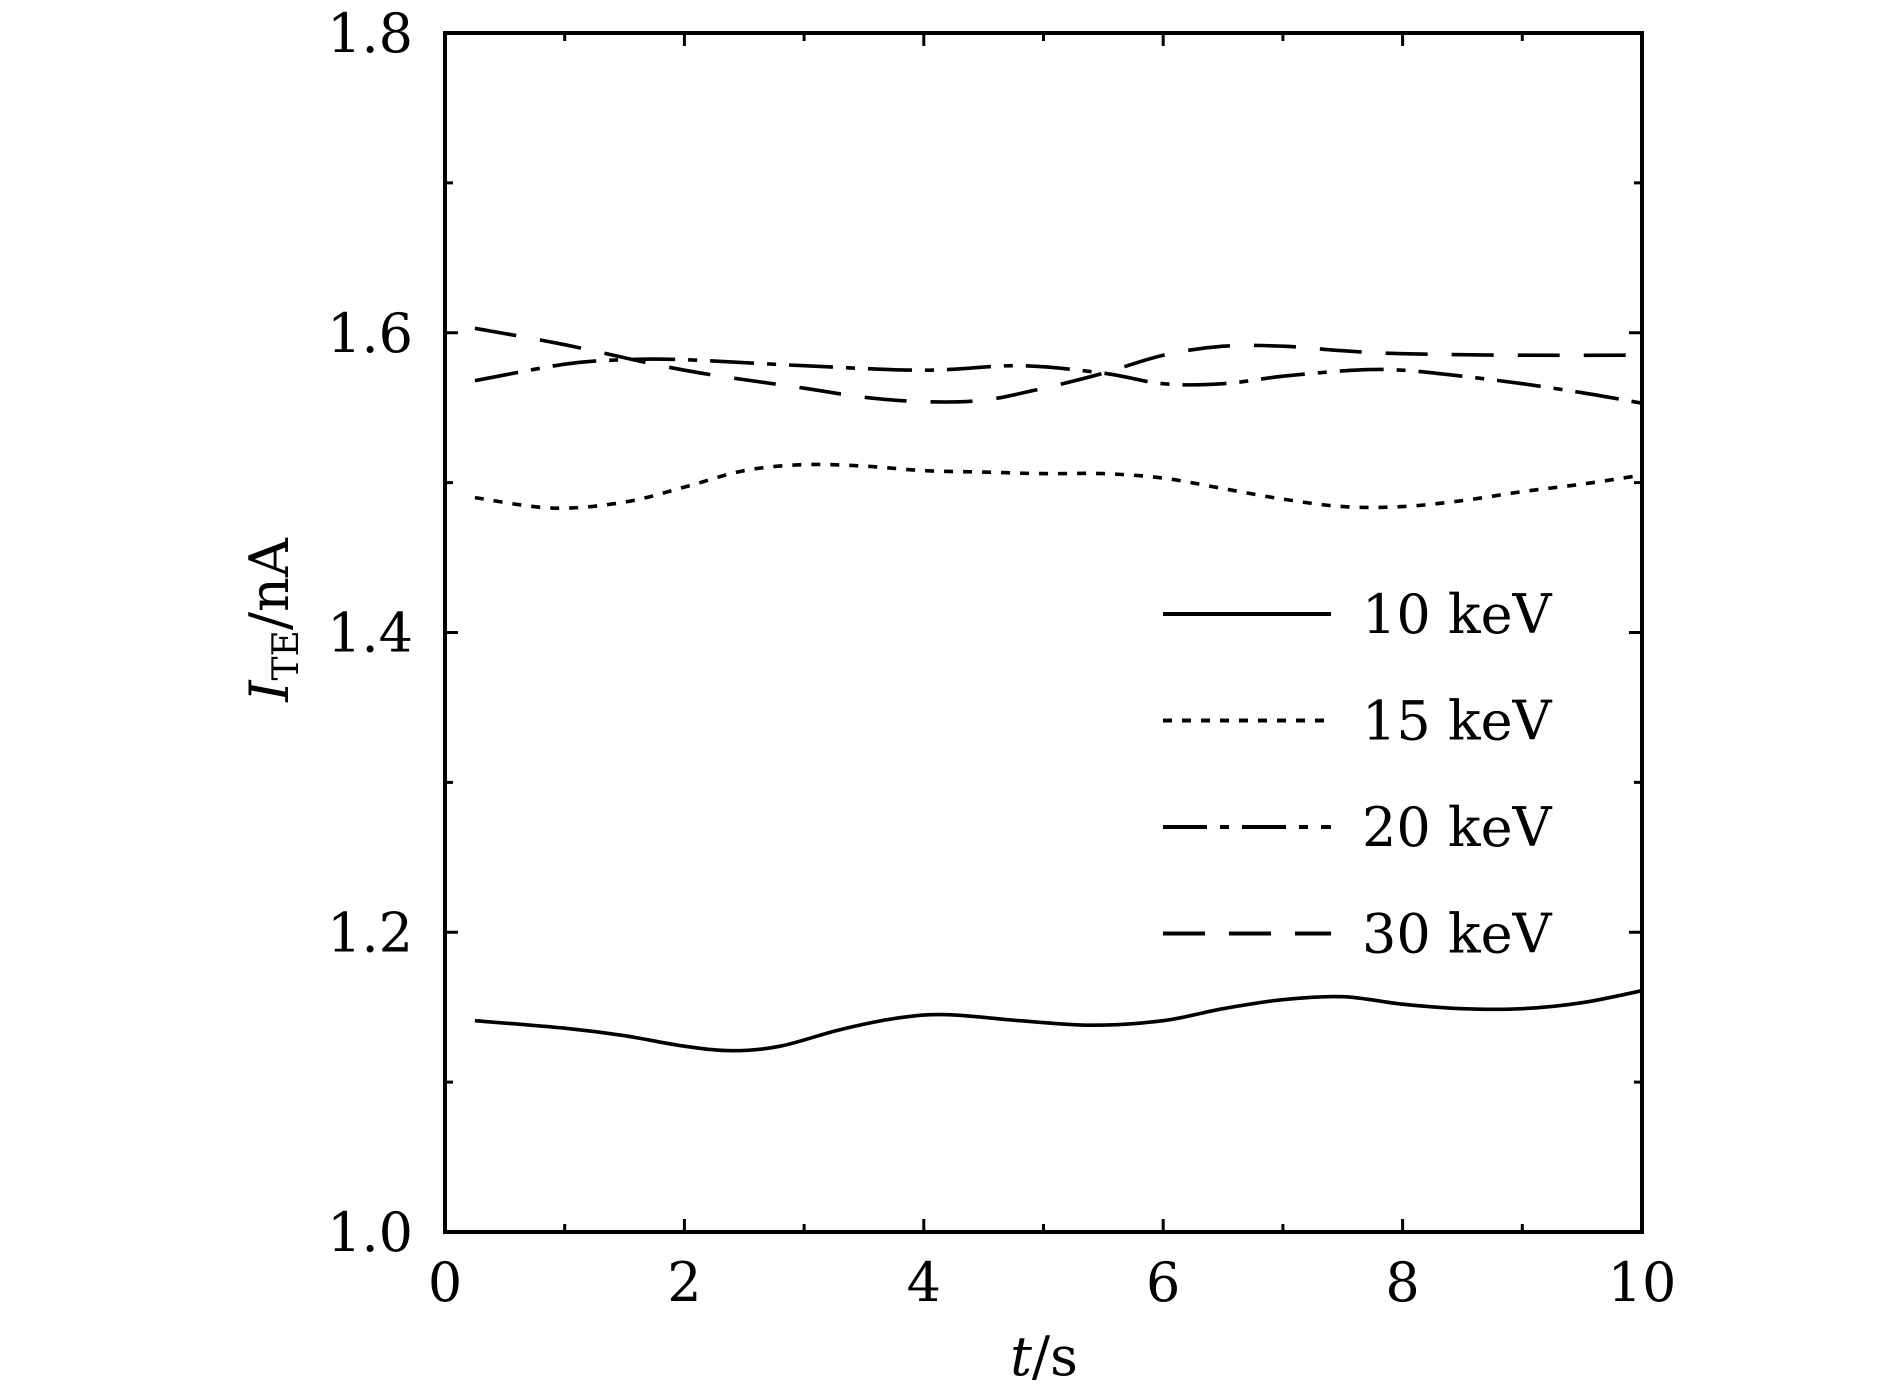  I want to click on legend-label-1: 15 keV, so click(1457, 721).